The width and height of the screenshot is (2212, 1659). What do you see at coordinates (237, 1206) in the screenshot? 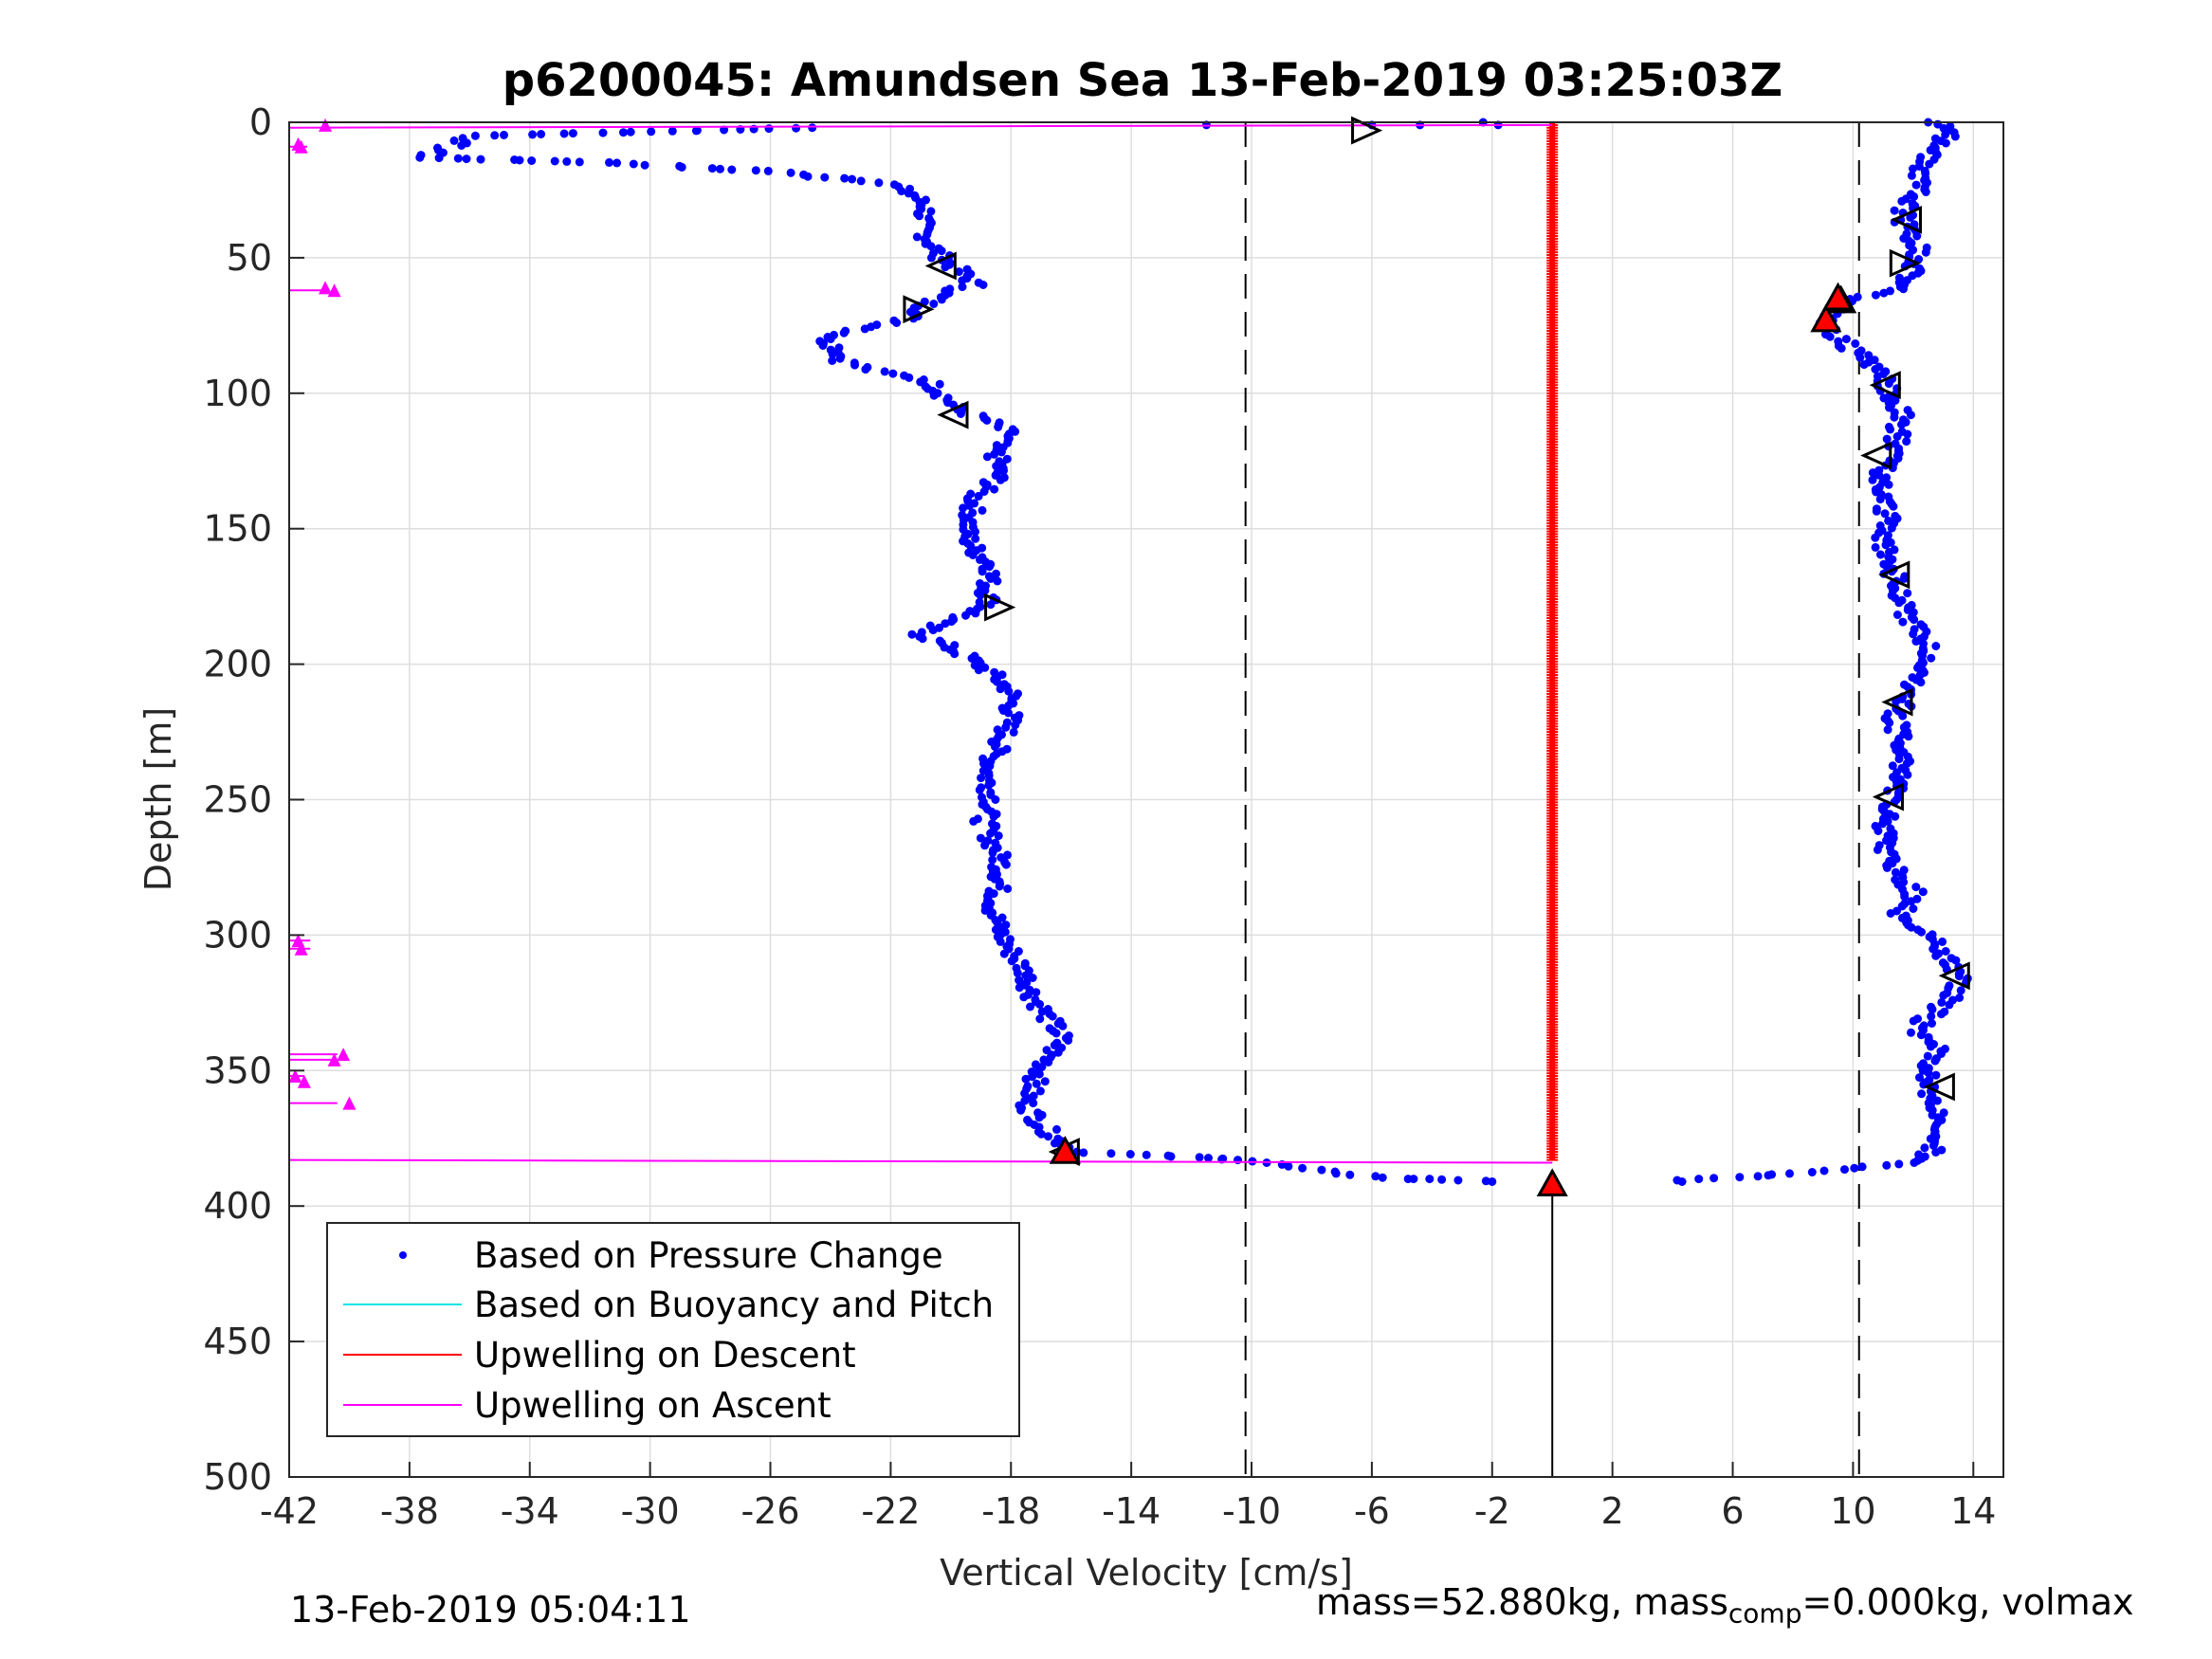
I see `y-tick-label: 400` at bounding box center [237, 1206].